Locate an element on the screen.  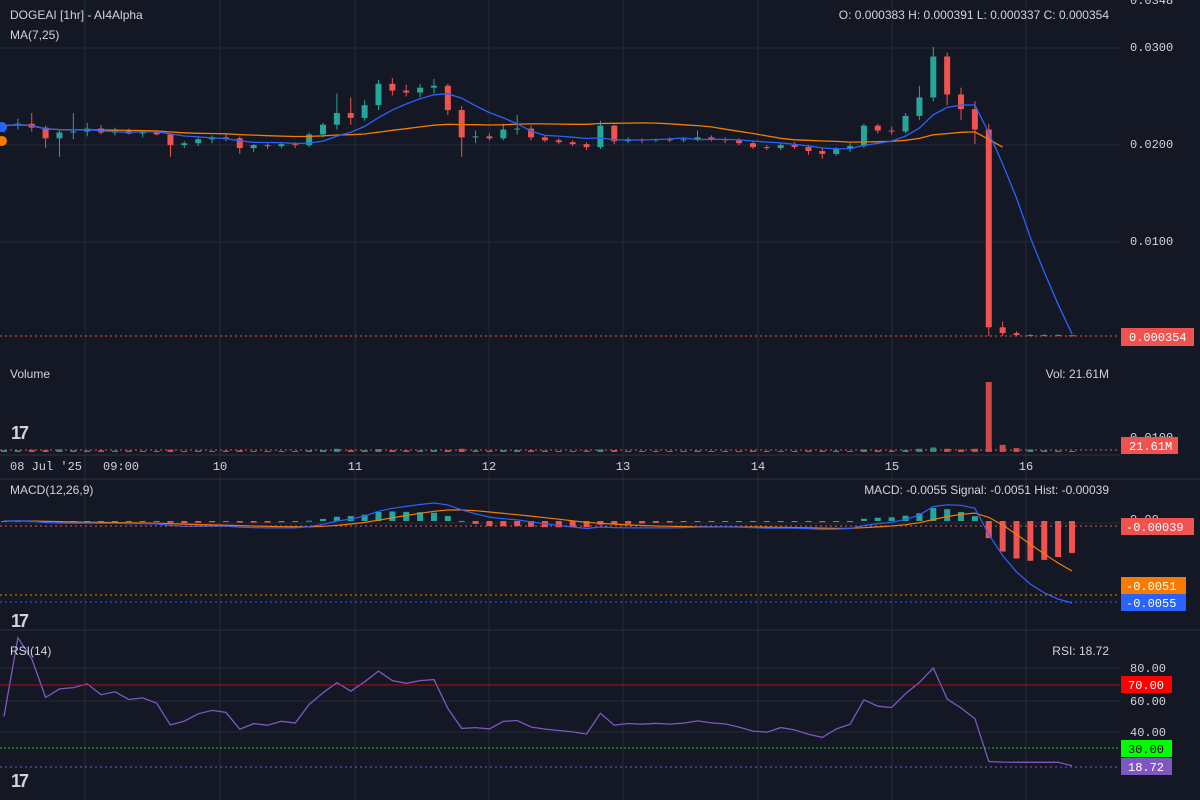
time-label-1: 09:00 is located at coordinates (121, 467).